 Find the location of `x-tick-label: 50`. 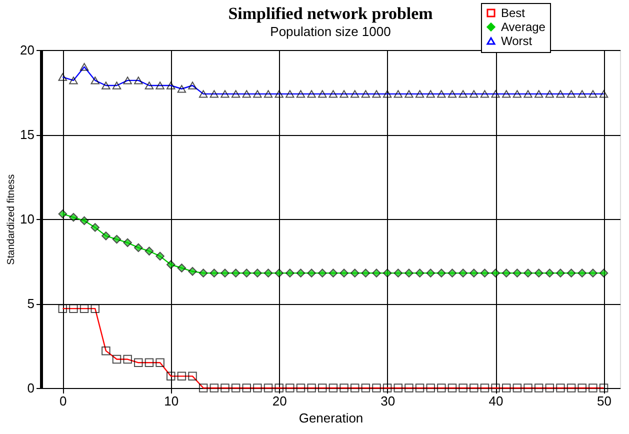

x-tick-label: 50 is located at coordinates (604, 401).